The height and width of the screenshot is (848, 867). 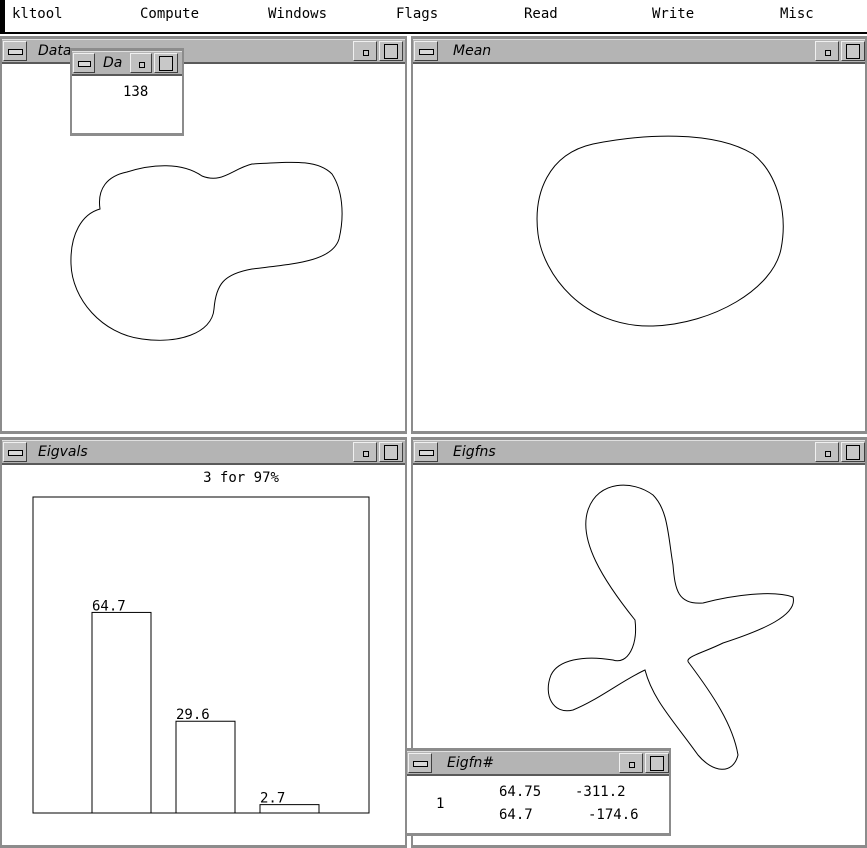 I want to click on chart-title: 3 for 97%, so click(x=241, y=478).